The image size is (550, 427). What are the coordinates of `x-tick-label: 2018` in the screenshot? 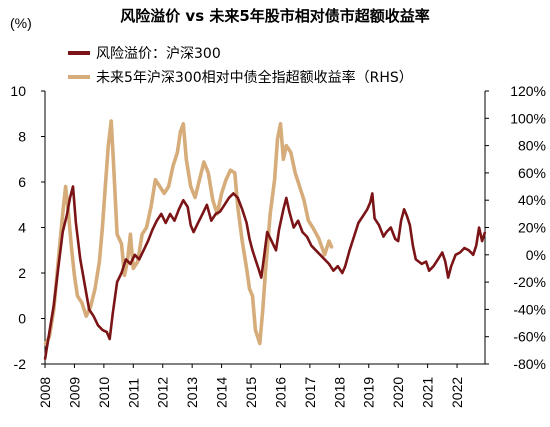 It's located at (339, 392).